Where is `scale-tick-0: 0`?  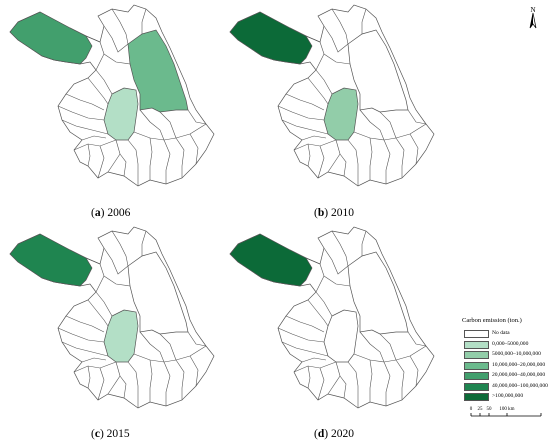
scale-tick-0: 0 is located at coordinates (471, 409).